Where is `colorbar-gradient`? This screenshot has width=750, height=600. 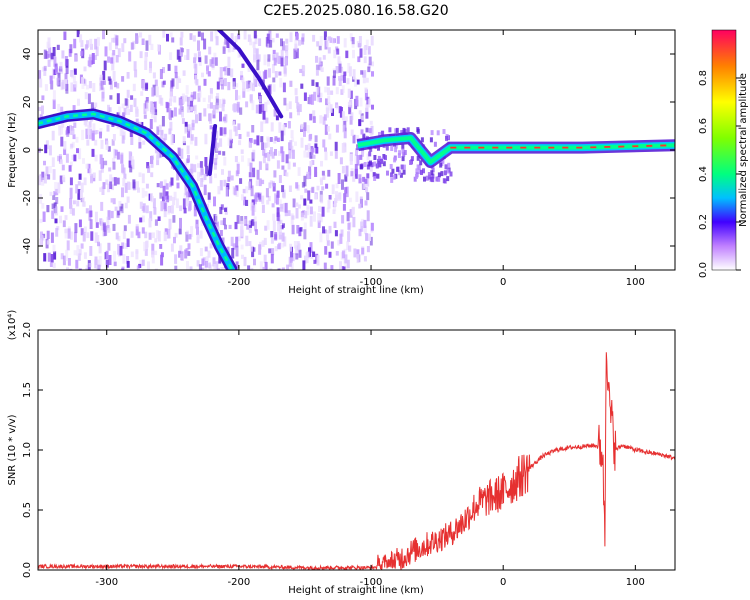
colorbar-gradient is located at coordinates (724, 150).